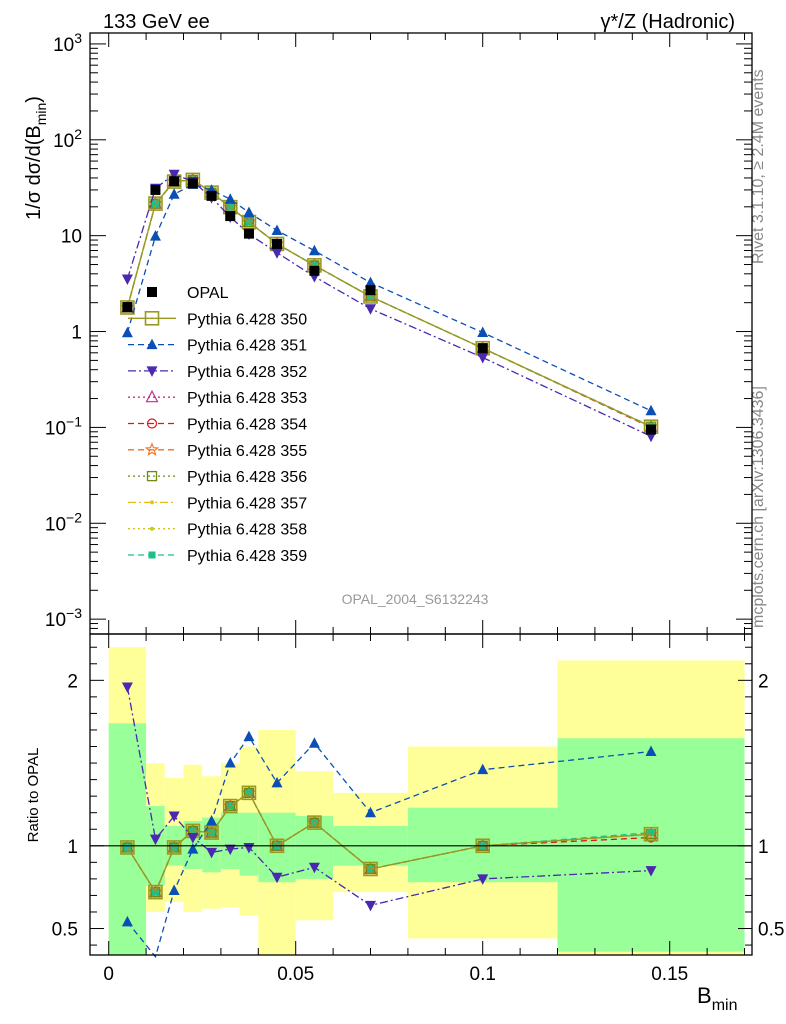  Describe the element at coordinates (72, 681) in the screenshot. I see `ratio-y-tick-label-left: 2` at that location.